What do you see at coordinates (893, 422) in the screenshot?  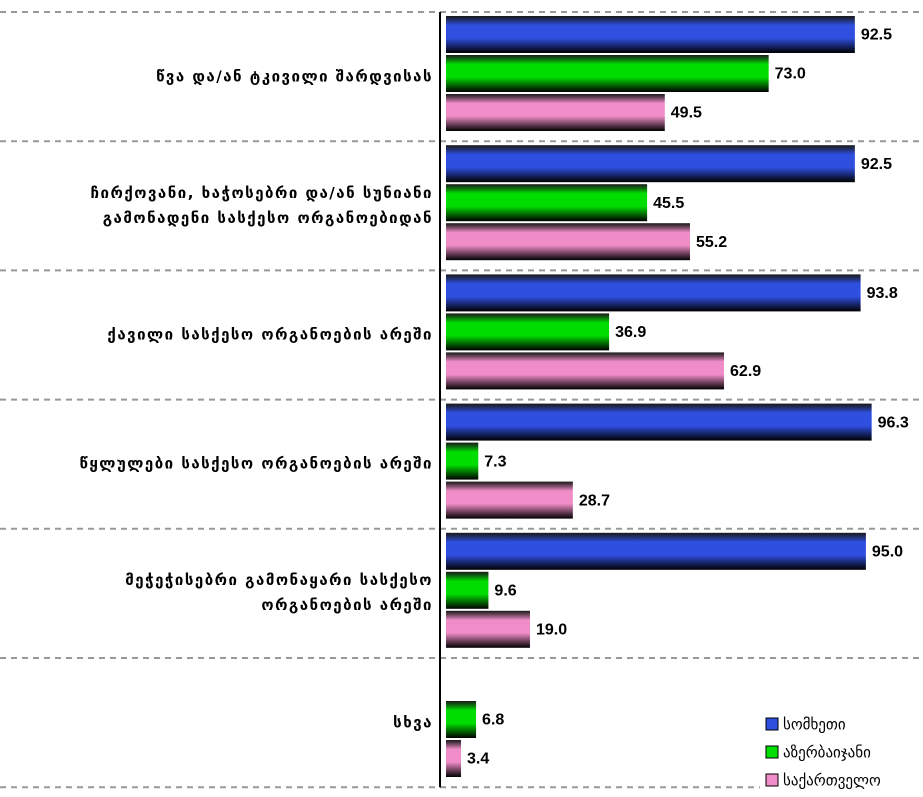 I see `value-label: 96.3` at bounding box center [893, 422].